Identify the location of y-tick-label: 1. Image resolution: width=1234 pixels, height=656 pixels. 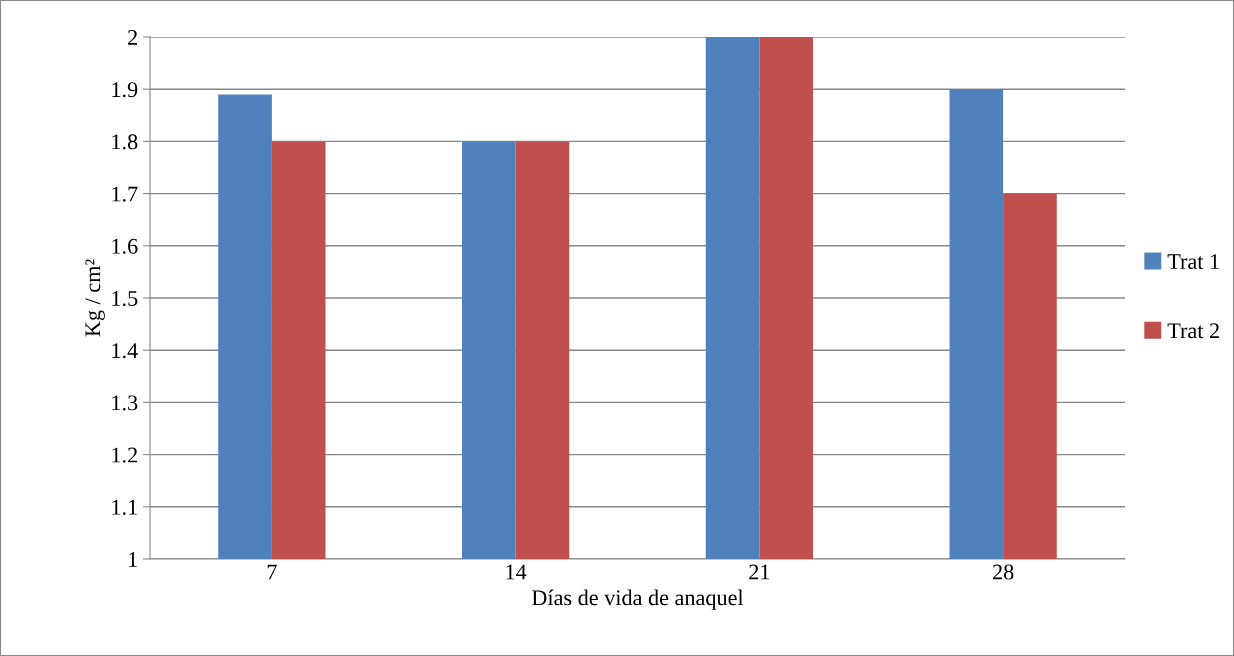
(133, 559).